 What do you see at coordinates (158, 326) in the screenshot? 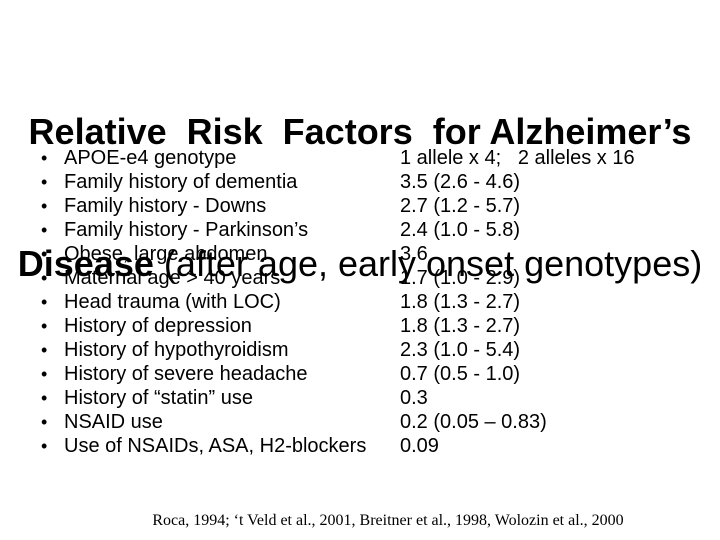
I see `risk-factor-label: History of depression` at bounding box center [158, 326].